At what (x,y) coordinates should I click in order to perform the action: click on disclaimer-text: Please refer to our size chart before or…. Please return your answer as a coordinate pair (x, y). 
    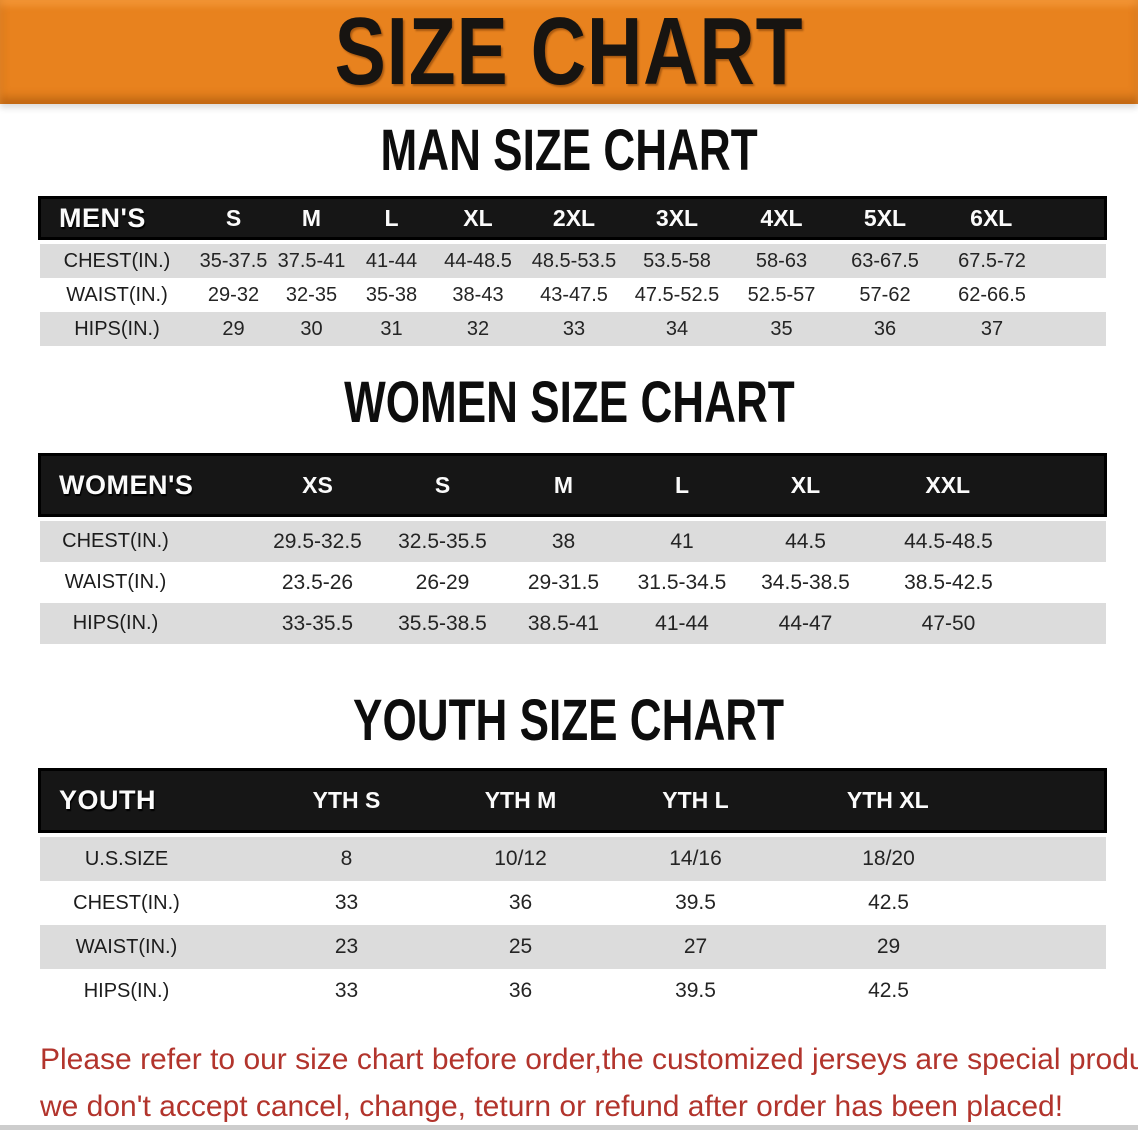
    Looking at the image, I should click on (589, 1083).